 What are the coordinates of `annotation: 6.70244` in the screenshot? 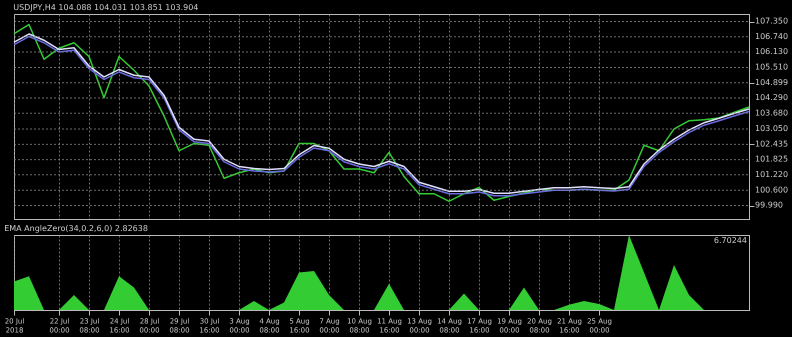 It's located at (730, 240).